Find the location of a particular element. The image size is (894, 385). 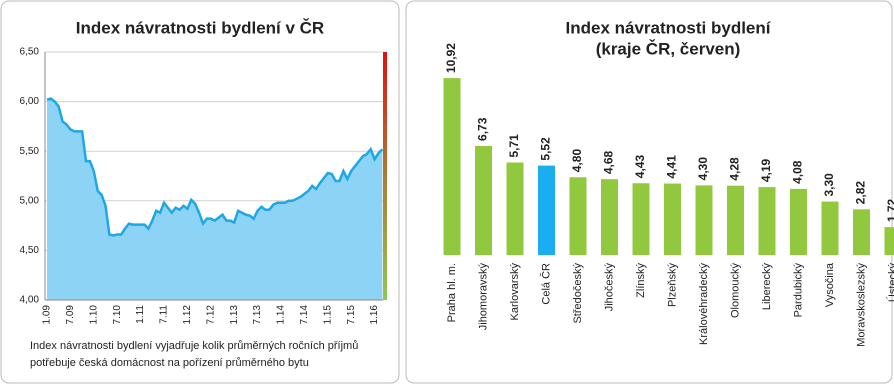

x-tick-label: 7.14 is located at coordinates (304, 315).